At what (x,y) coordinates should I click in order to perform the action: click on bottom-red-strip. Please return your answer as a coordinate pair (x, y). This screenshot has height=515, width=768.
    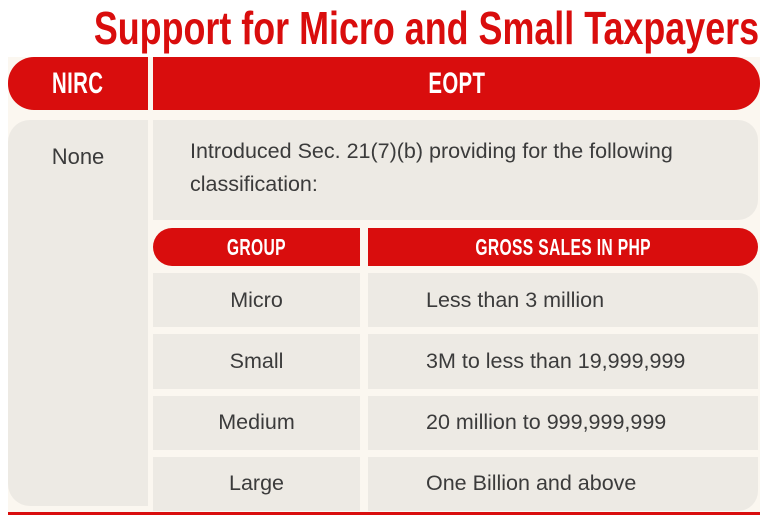
    Looking at the image, I should click on (384, 513).